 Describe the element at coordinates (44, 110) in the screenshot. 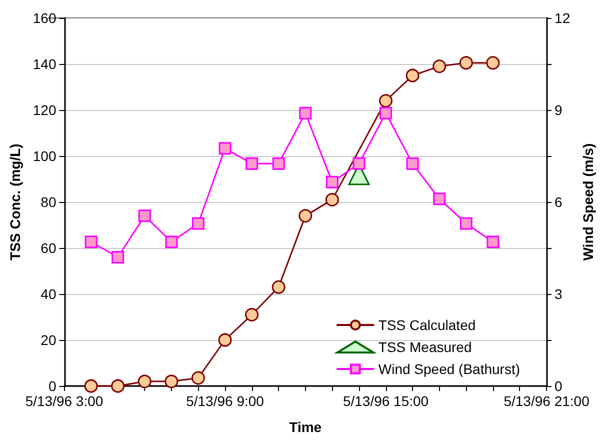

I see `y-tick-label: 120` at that location.